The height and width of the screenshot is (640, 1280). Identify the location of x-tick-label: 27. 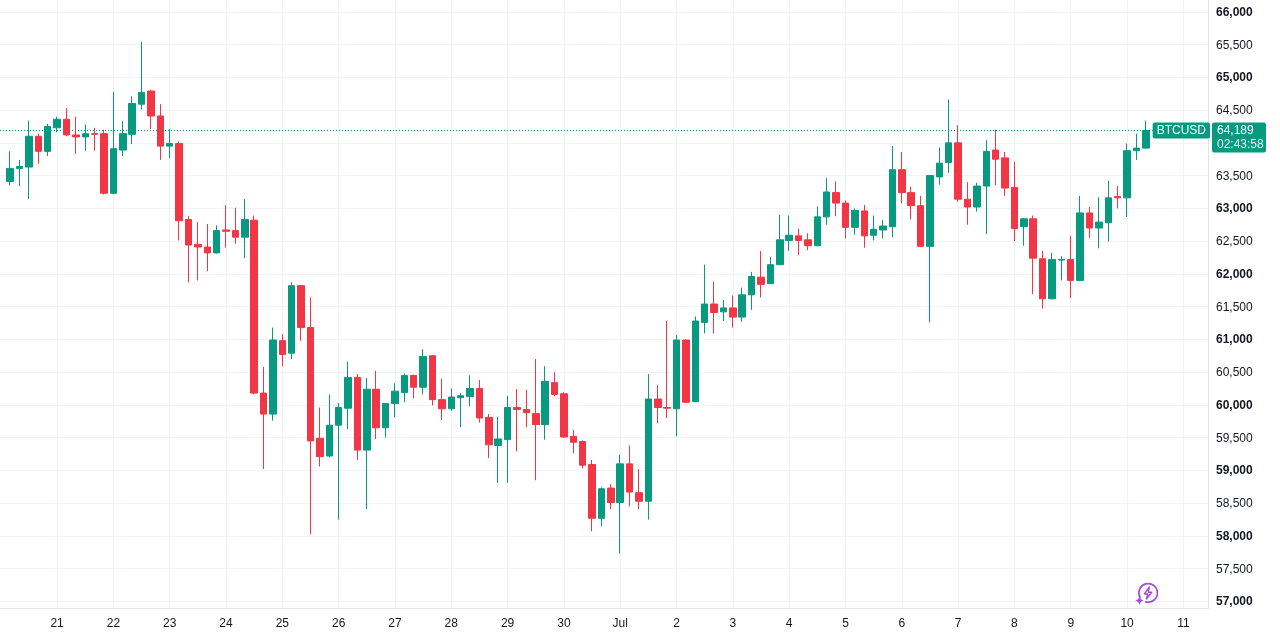
(395, 623).